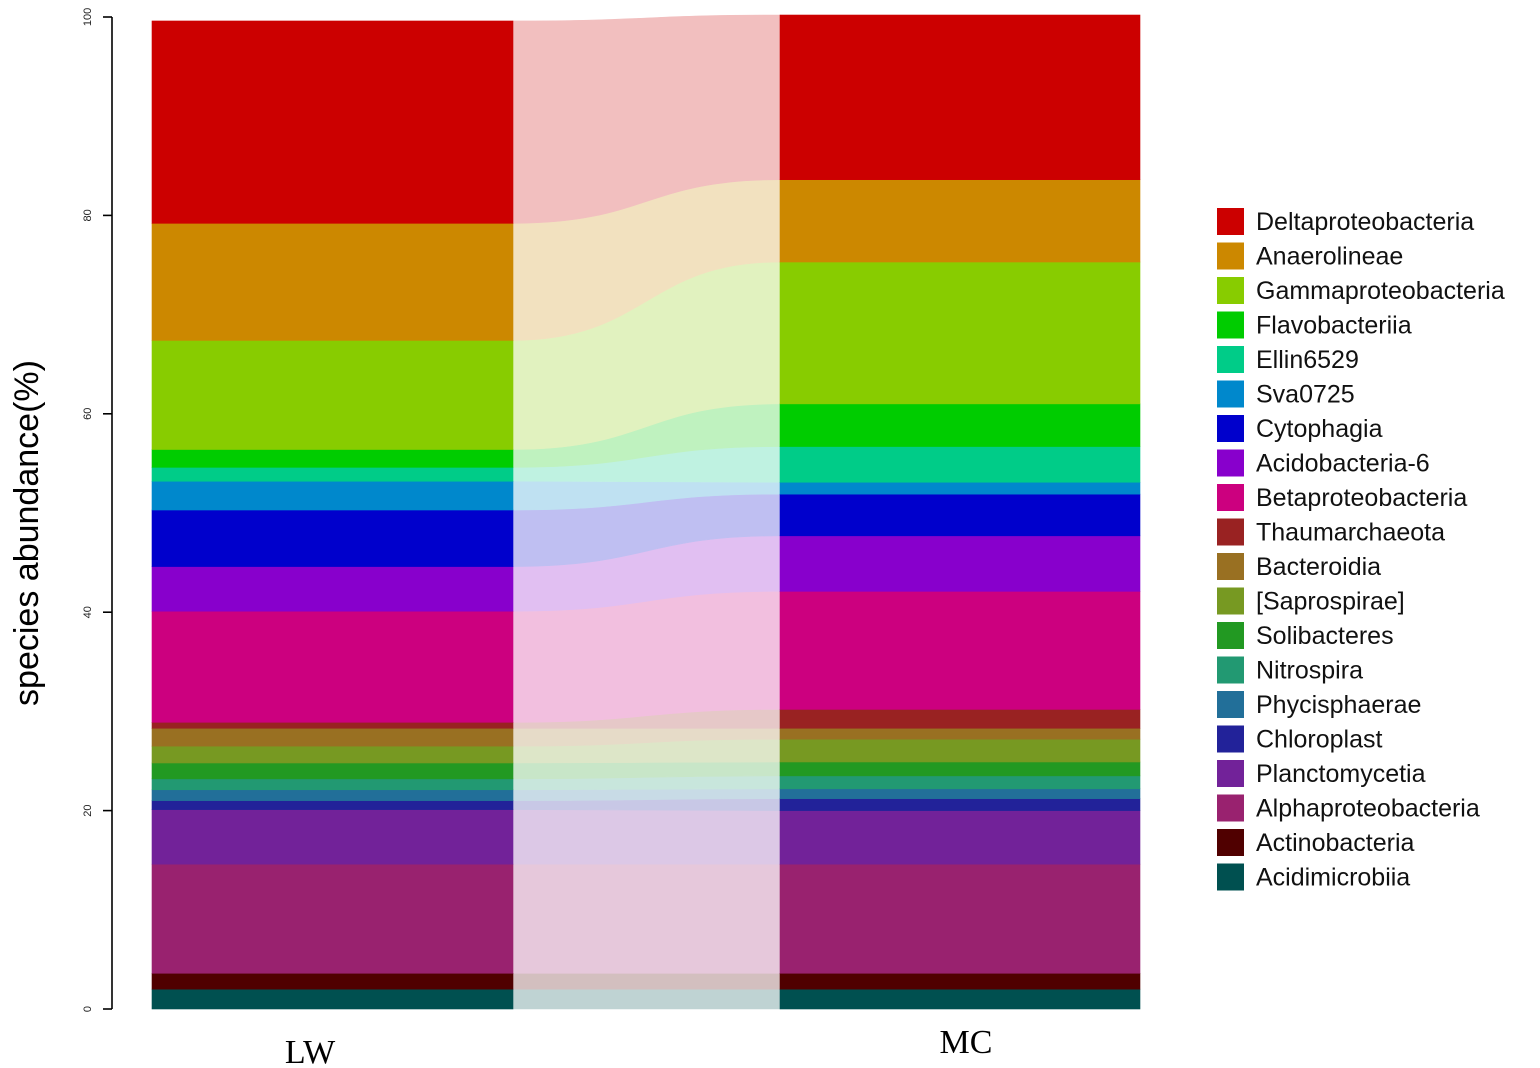 The width and height of the screenshot is (1540, 1068). I want to click on legend-swatch-chloroplast, so click(1230, 739).